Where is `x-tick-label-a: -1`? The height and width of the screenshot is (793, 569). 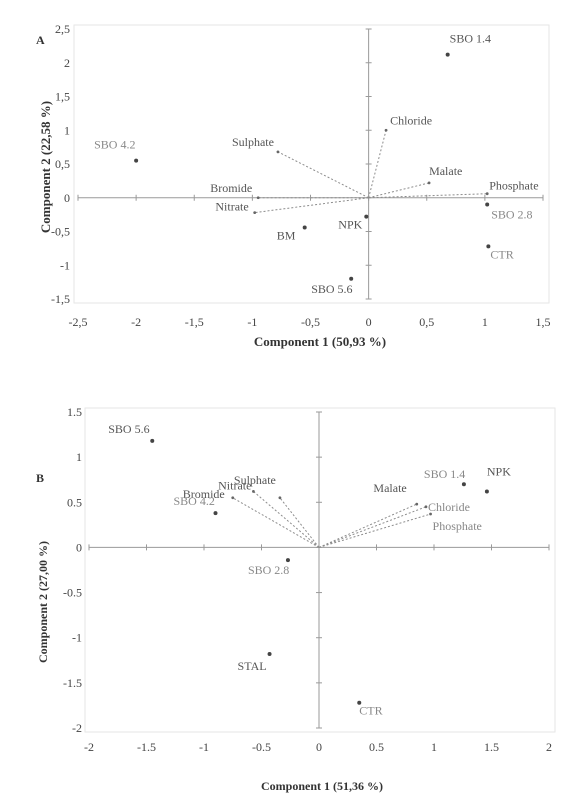
x-tick-label-a: -1 is located at coordinates (252, 322).